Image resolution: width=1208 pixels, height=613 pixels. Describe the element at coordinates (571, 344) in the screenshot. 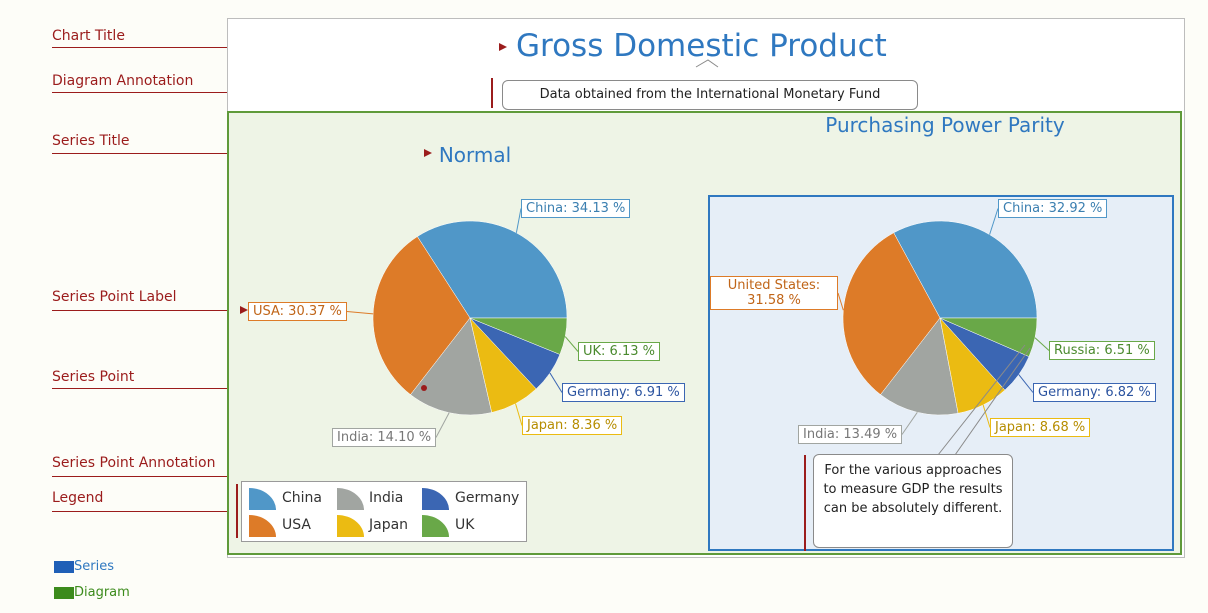

I see `leader-line-uk-normal` at that location.